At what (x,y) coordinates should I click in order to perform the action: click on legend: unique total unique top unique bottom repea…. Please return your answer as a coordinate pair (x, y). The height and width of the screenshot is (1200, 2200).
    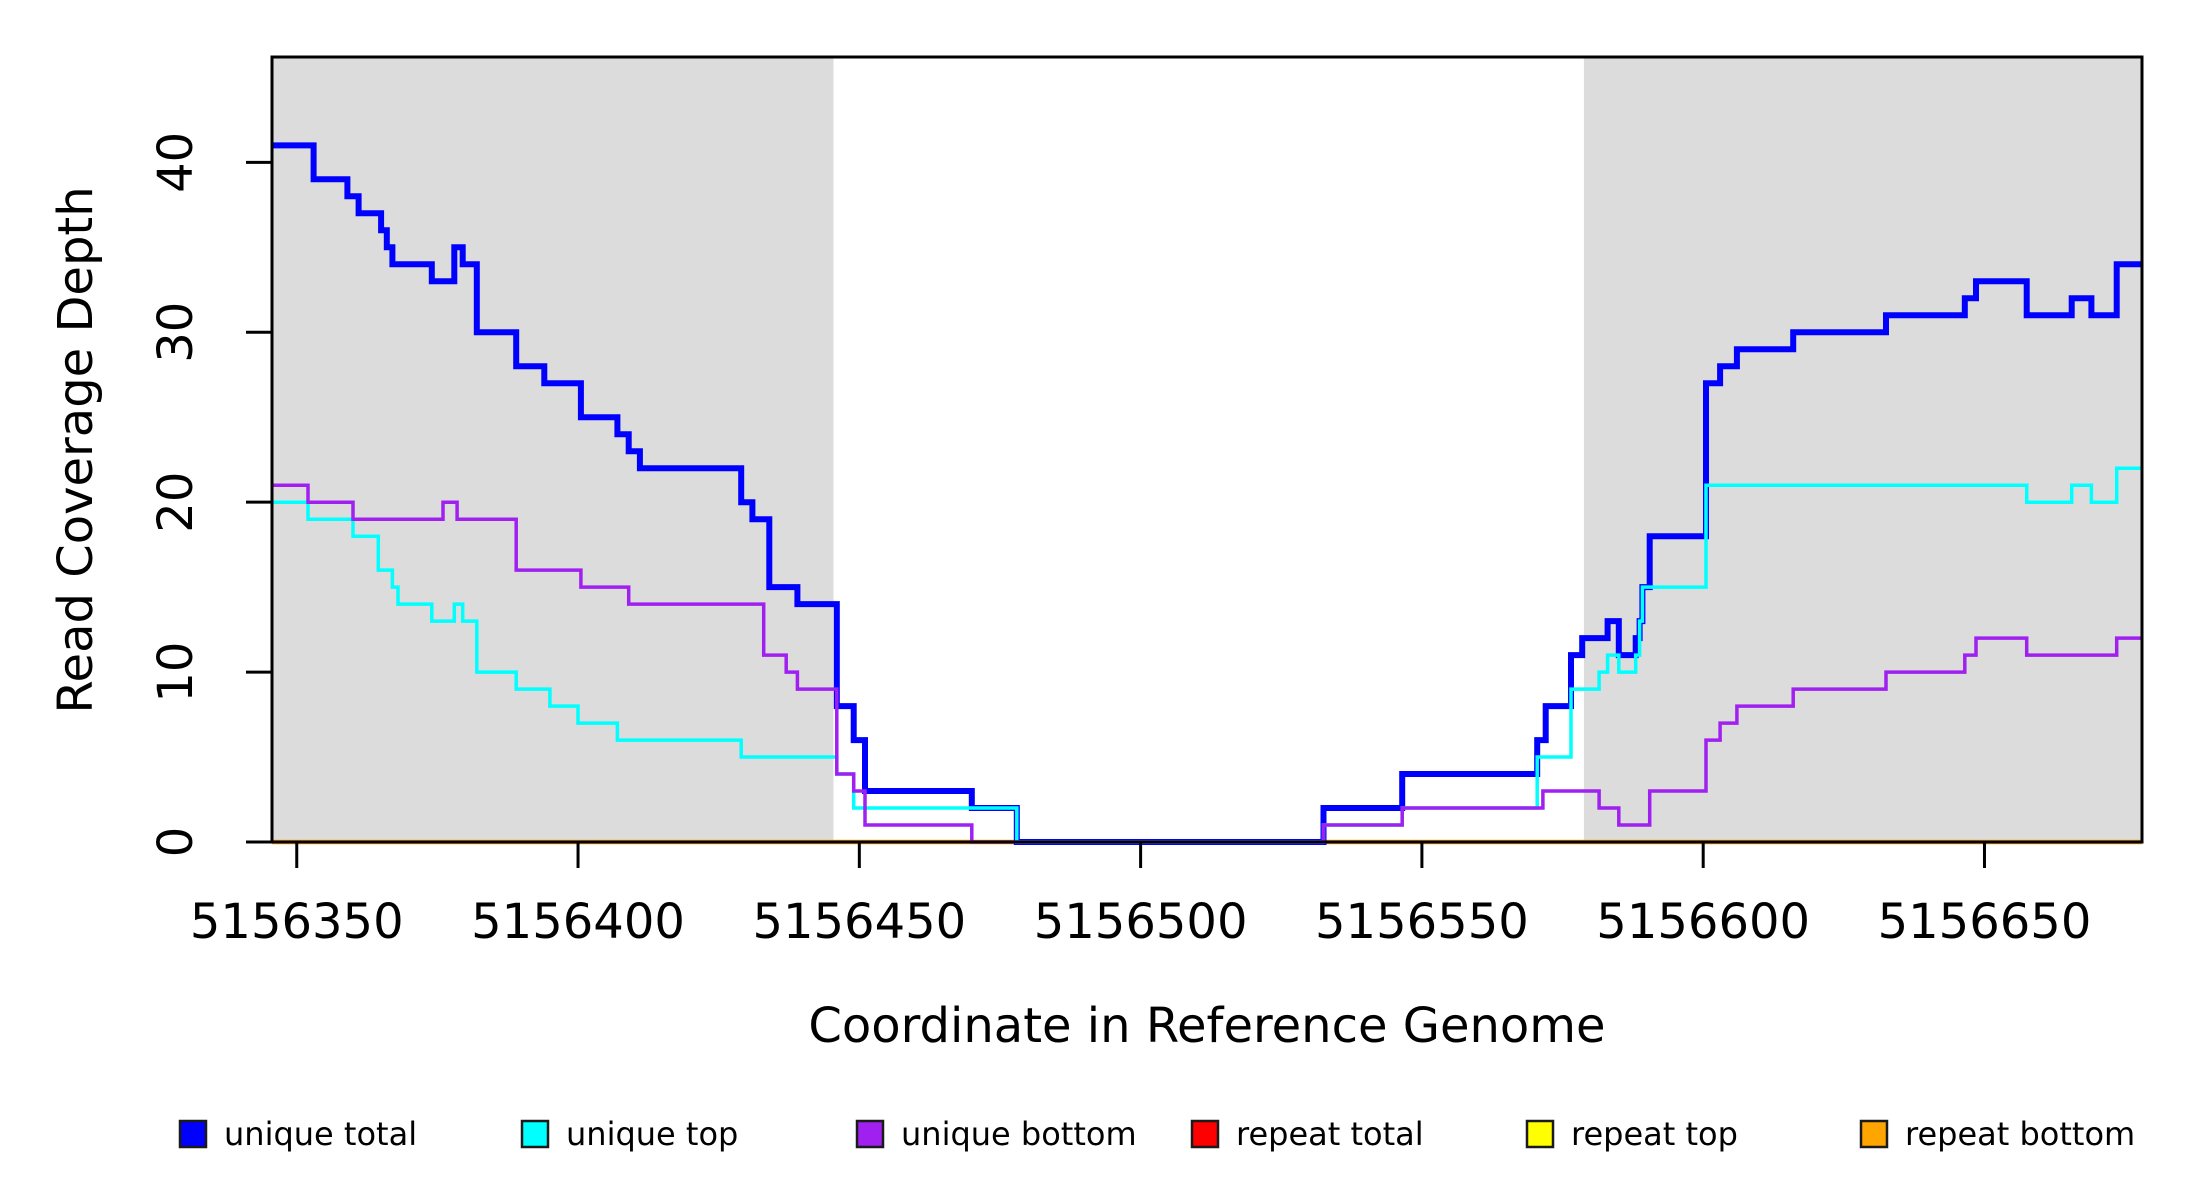
    Looking at the image, I should click on (1156, 1134).